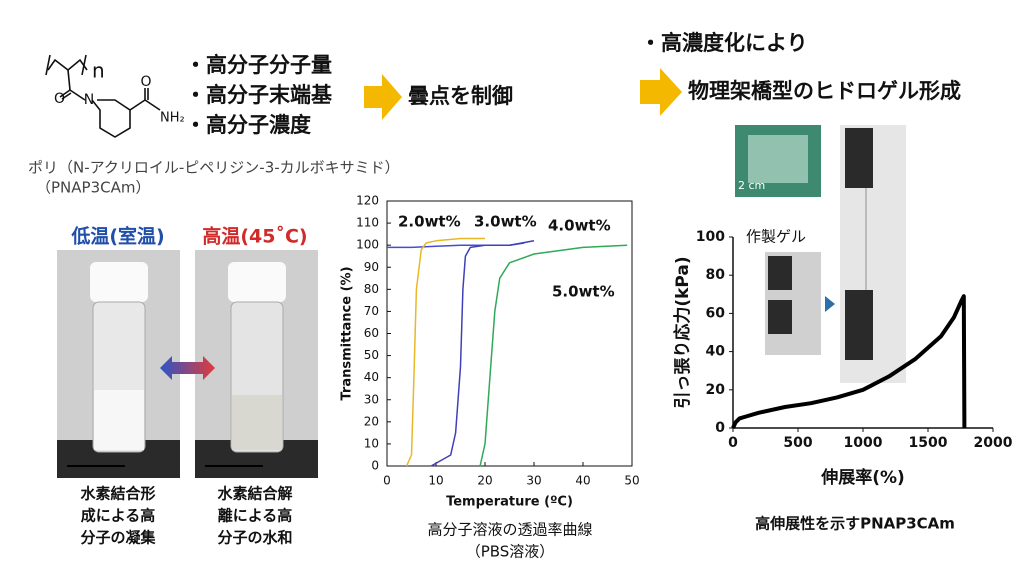 This screenshot has height=576, width=1024. Describe the element at coordinates (259, 95) in the screenshot. I see `bullet: ・高分子末端基` at that location.